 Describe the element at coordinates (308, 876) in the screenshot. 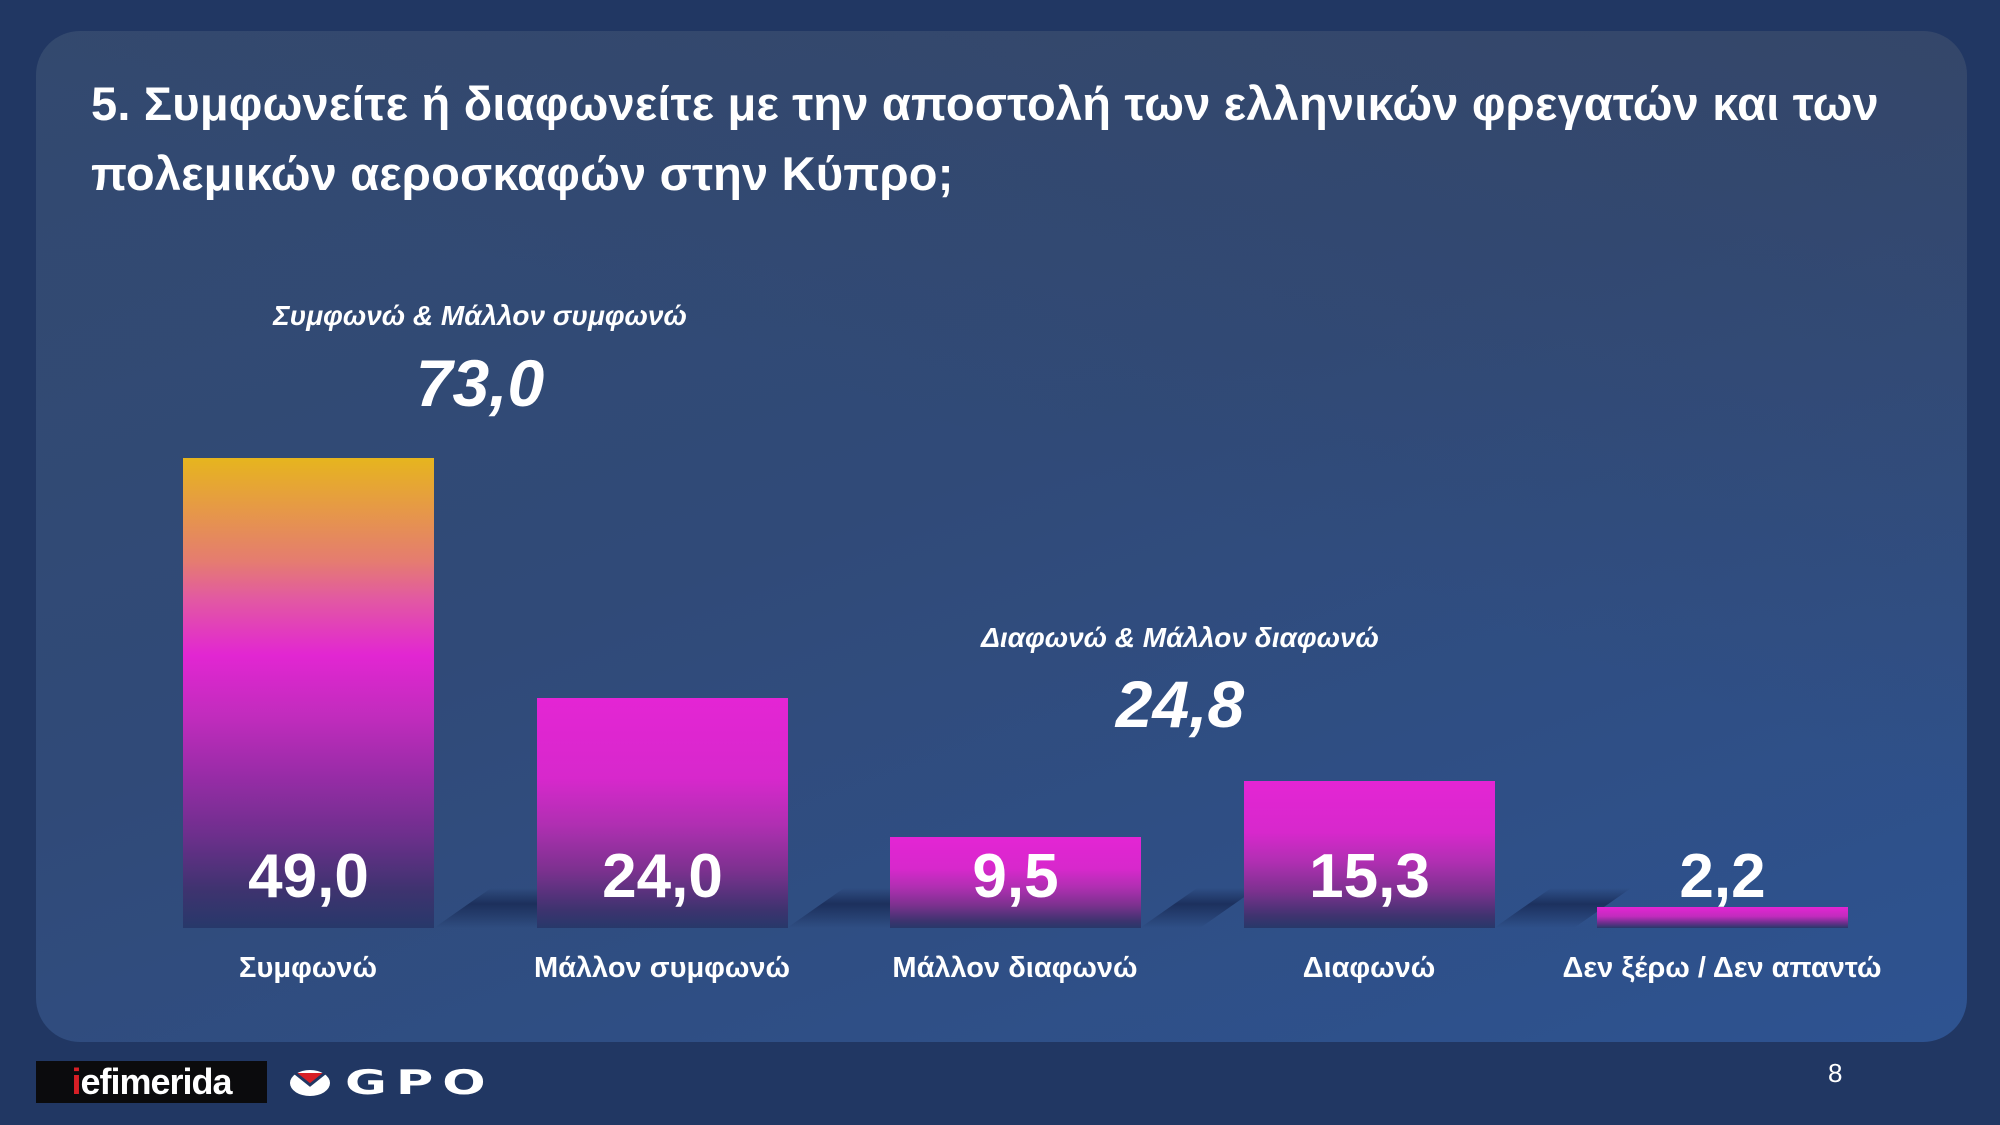

I see `bar-value: 49,0` at that location.